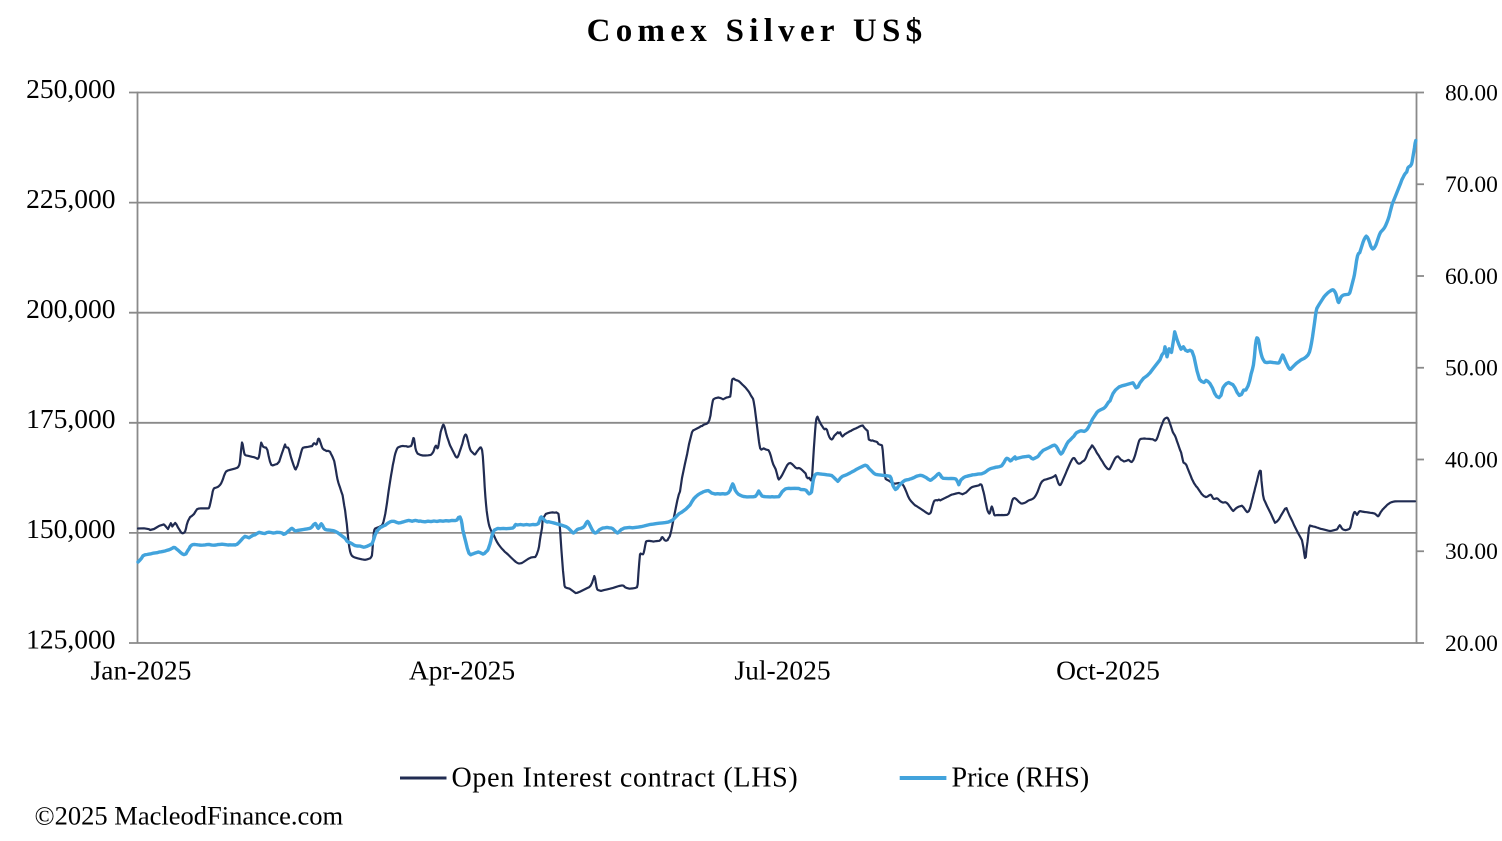  What do you see at coordinates (70, 638) in the screenshot?
I see `svg-text: 125,000` at bounding box center [70, 638].